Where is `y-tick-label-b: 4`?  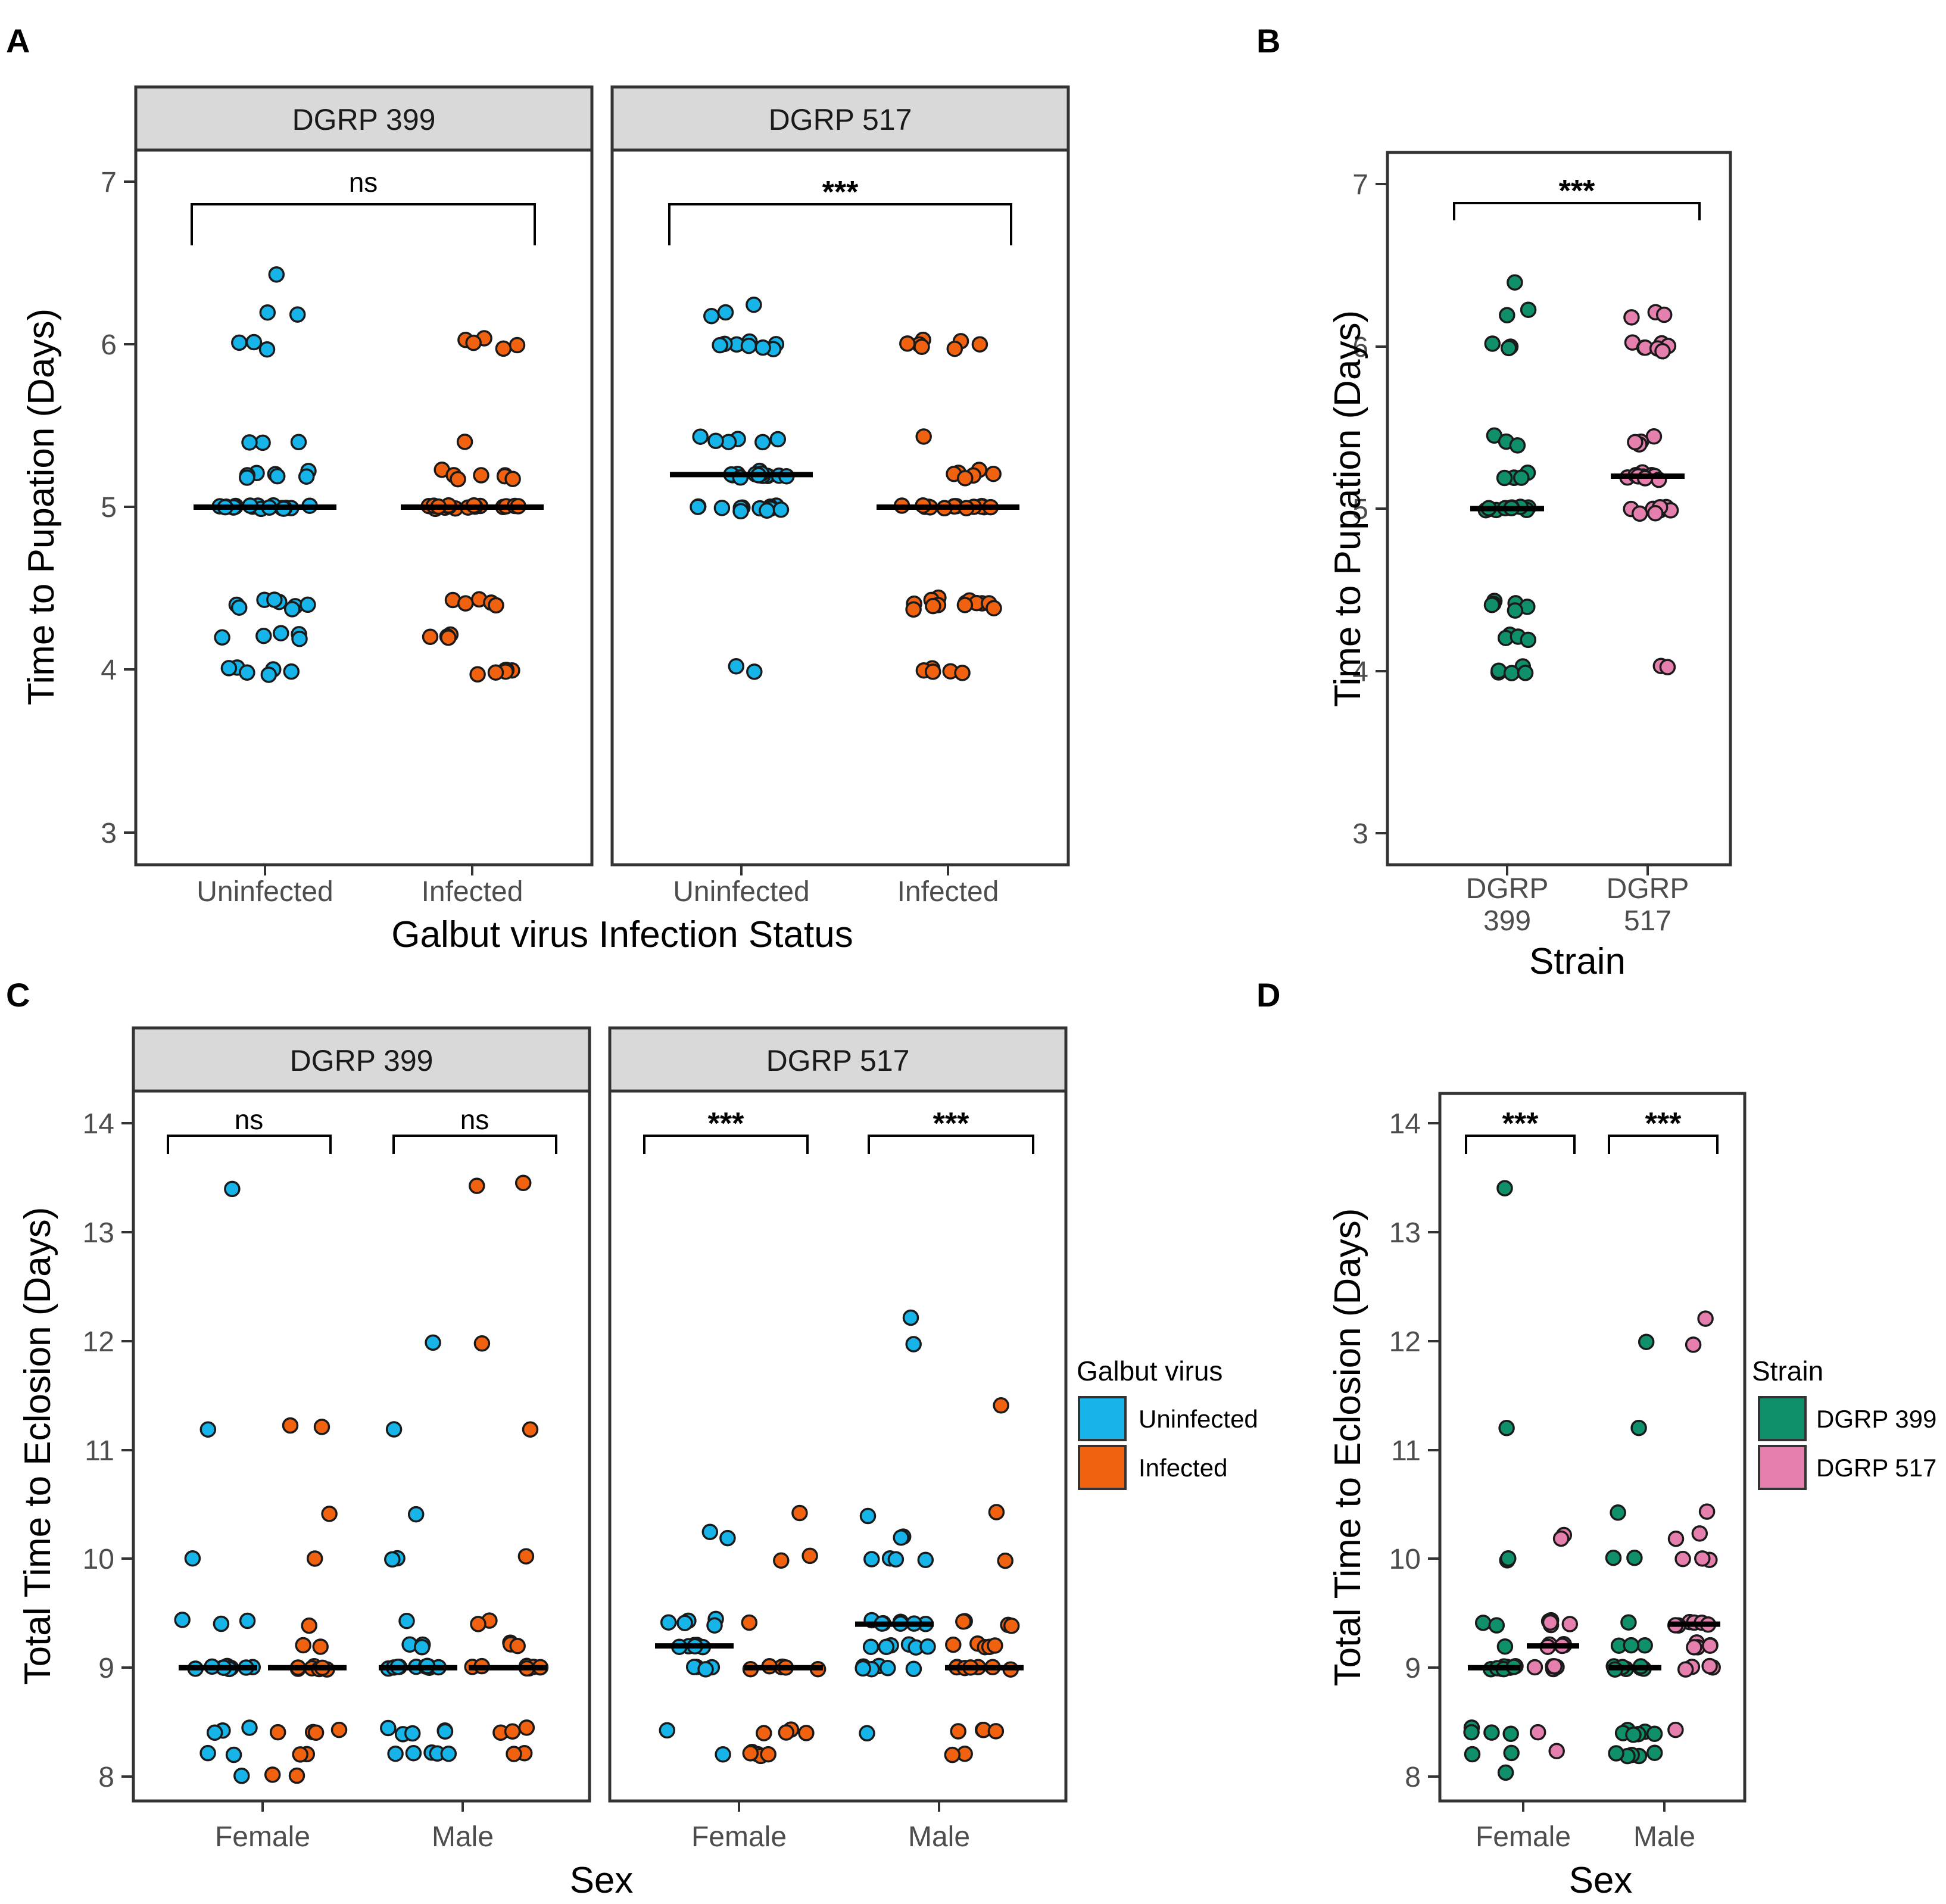 y-tick-label-b: 4 is located at coordinates (1360, 672).